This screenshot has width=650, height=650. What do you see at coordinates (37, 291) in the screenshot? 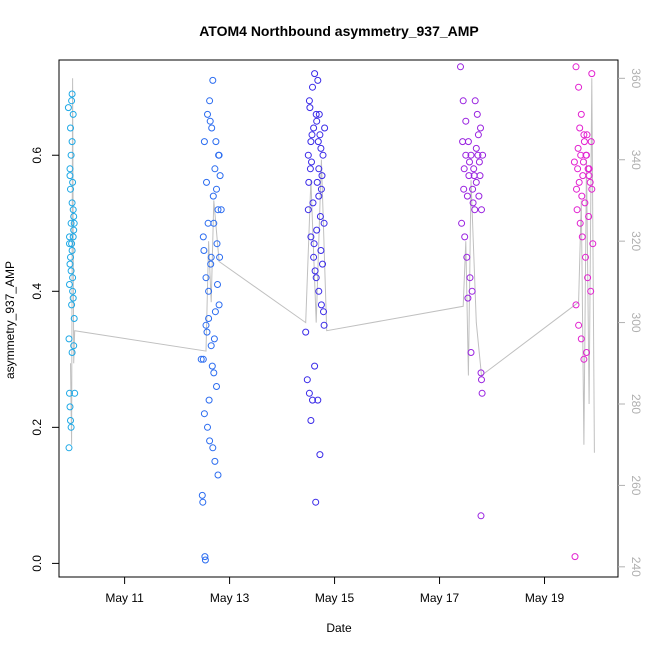
I see `y-tick-label: 0.4` at bounding box center [37, 291].